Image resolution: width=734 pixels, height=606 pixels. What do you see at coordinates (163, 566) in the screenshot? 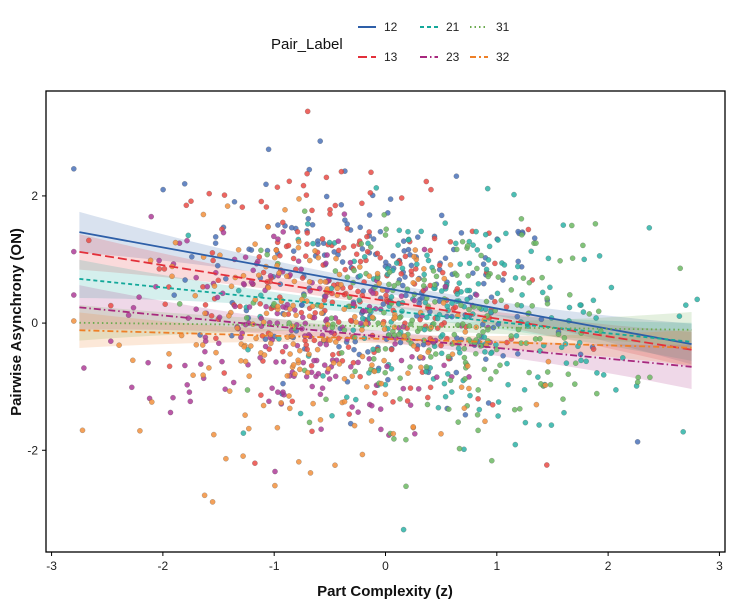
I see `x-tick-label: -2` at bounding box center [163, 566].